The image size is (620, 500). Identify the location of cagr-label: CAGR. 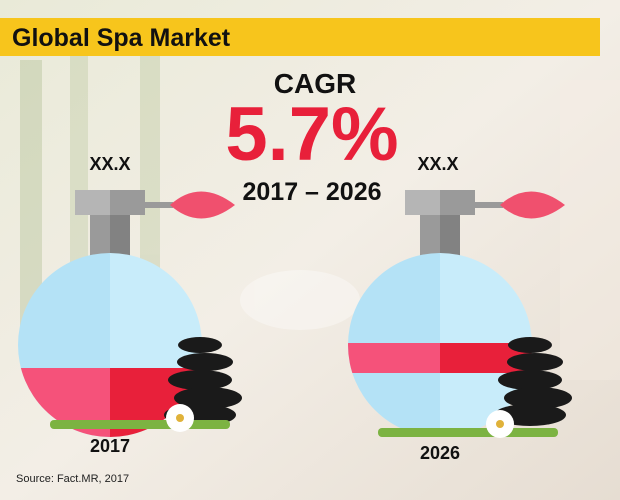
(315, 83).